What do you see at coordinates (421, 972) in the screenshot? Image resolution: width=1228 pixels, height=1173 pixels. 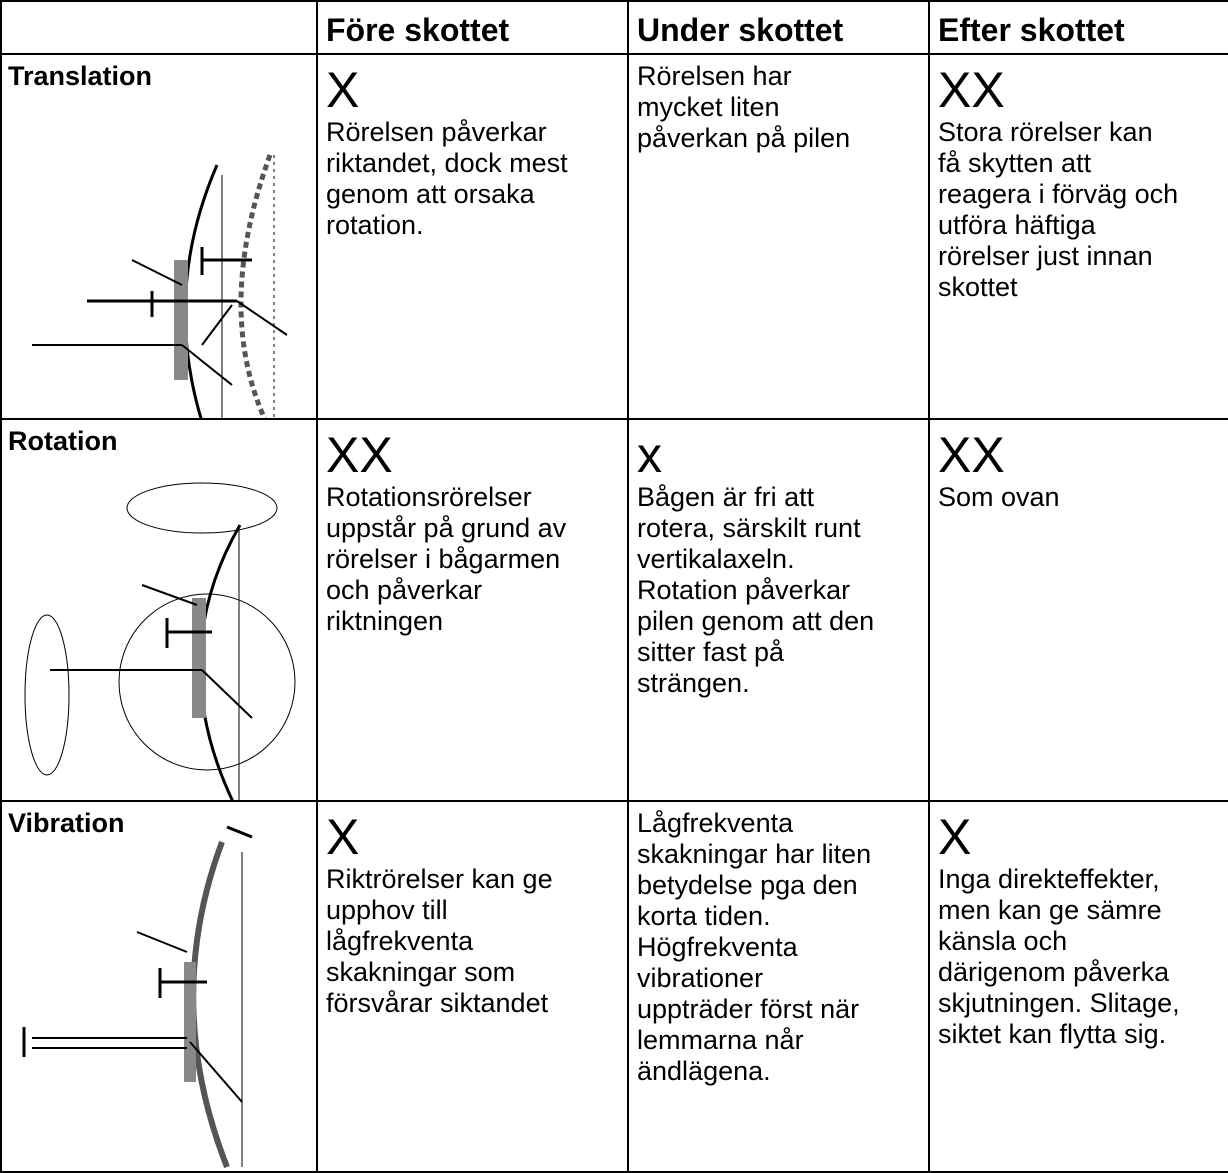 I see `cell-text: skakningar som` at bounding box center [421, 972].